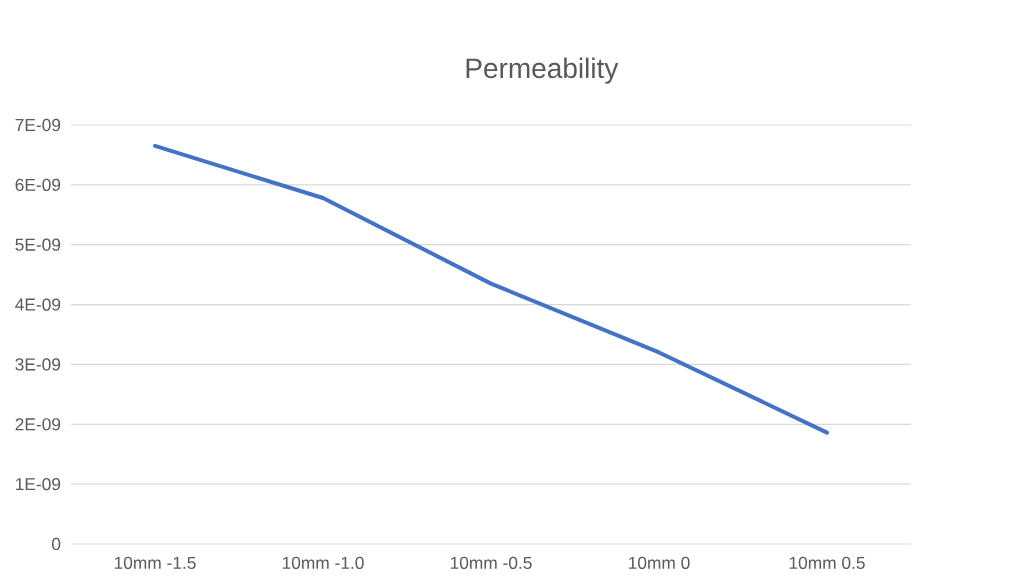 Image resolution: width=1029 pixels, height=580 pixels. I want to click on y-tick-label: 0, so click(56, 544).